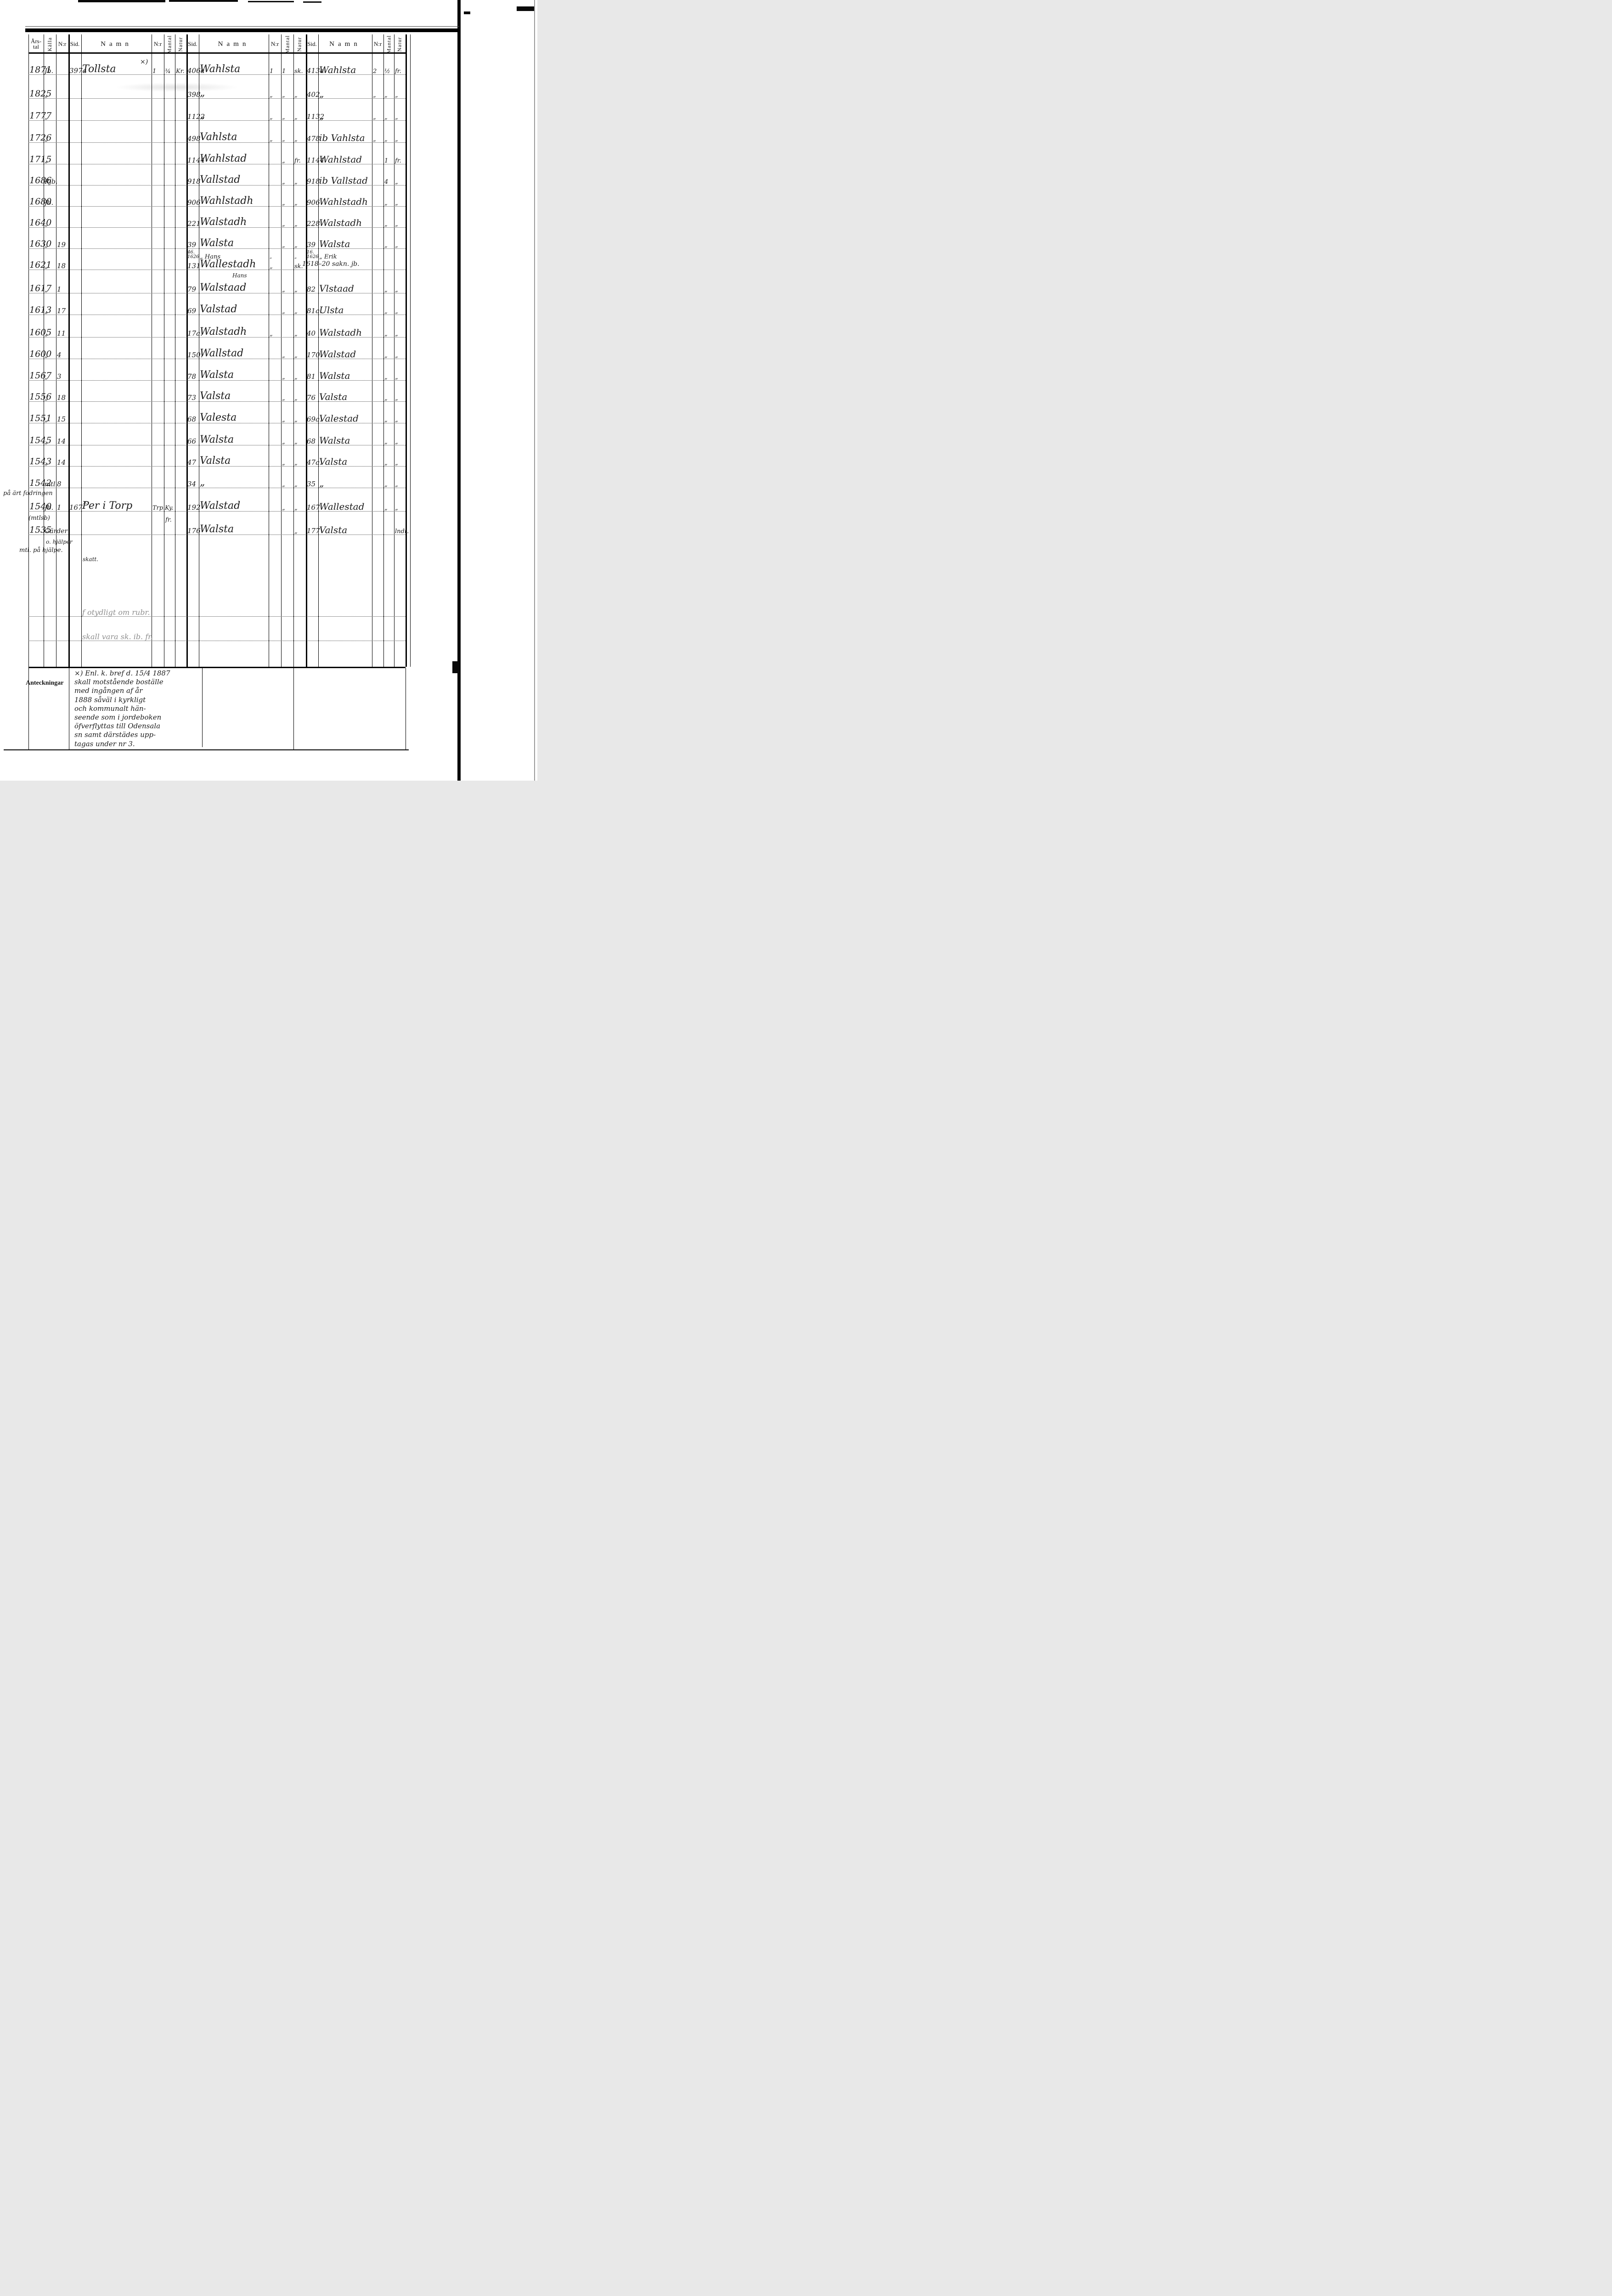 This screenshot has width=1612, height=2296. Describe the element at coordinates (192, 245) in the screenshot. I see `cell-sid2: 39` at that location.